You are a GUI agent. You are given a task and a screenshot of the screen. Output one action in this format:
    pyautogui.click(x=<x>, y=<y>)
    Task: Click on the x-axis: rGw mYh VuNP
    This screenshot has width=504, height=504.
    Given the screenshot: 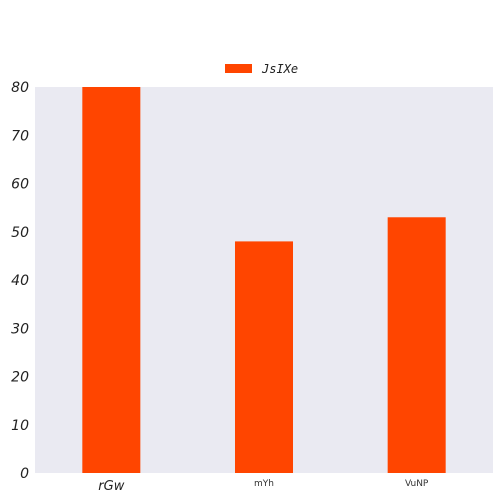 What is the action you would take?
    pyautogui.click(x=263, y=486)
    